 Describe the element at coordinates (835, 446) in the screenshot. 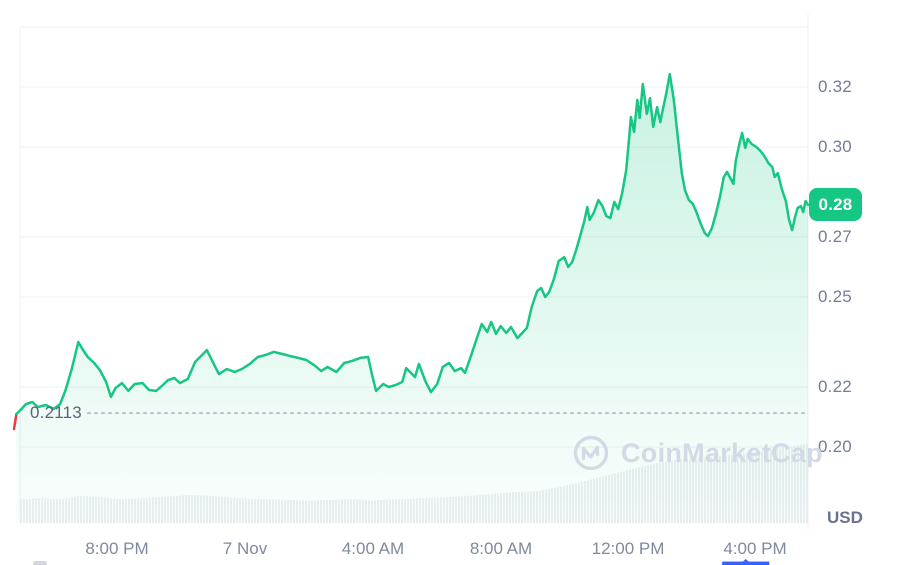

I see `y-axis-tick-label: 0.20` at that location.